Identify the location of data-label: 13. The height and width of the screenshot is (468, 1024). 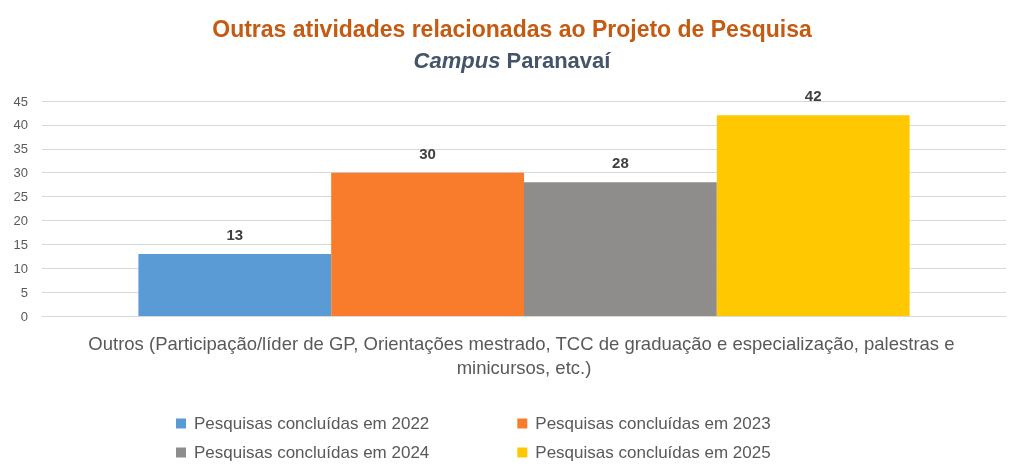
(235, 234).